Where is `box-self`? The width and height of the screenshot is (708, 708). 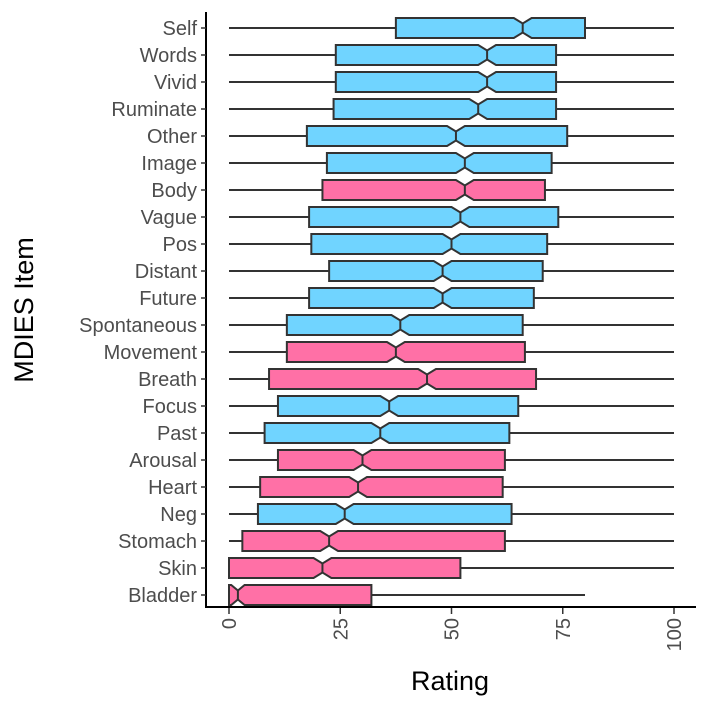 box-self is located at coordinates (451, 28).